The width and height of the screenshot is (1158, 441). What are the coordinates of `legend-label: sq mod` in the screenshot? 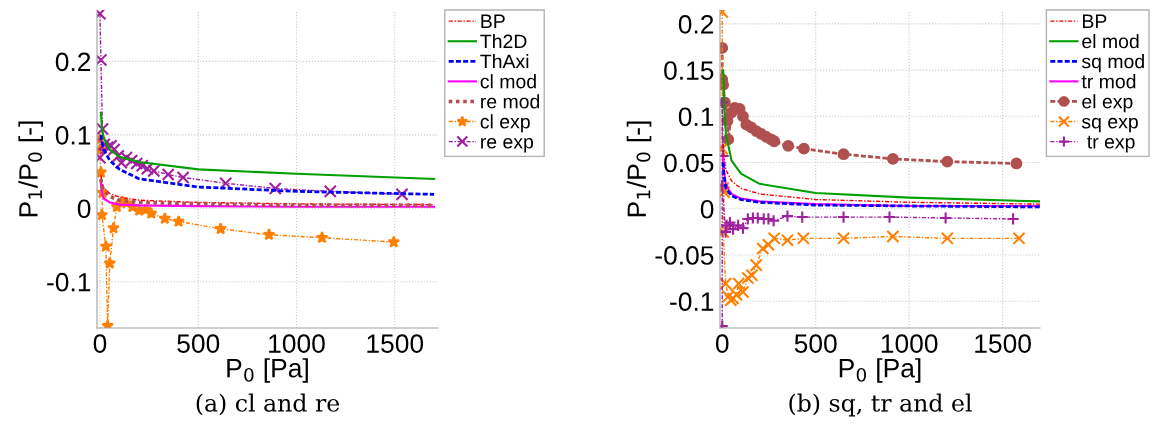 It's located at (1112, 63).